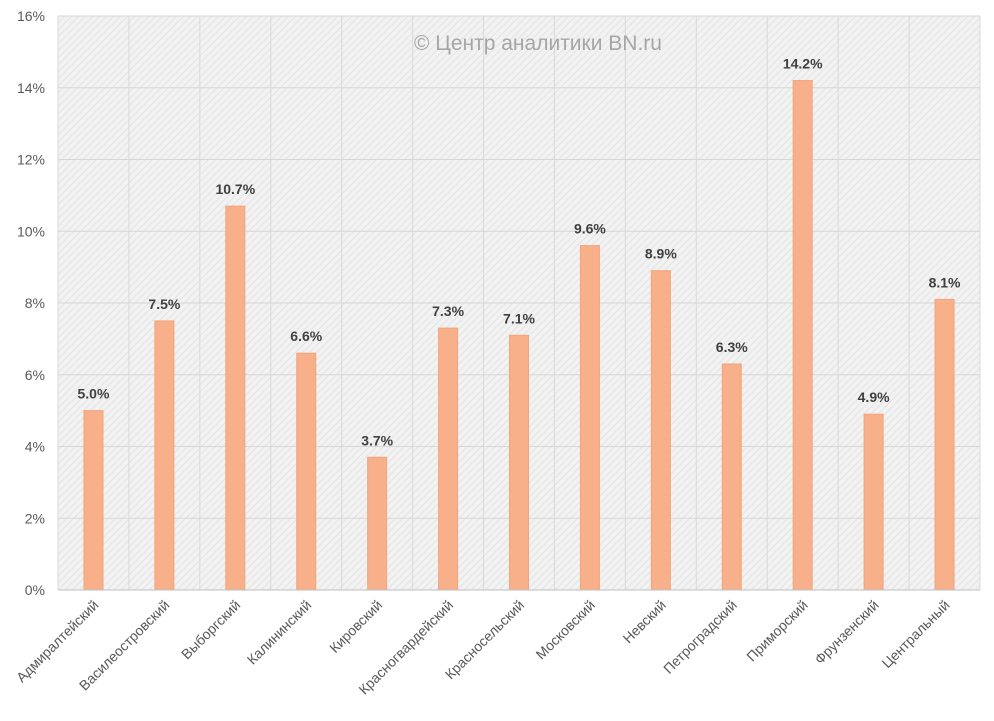  What do you see at coordinates (94, 394) in the screenshot?
I see `data-label: 5.0%` at bounding box center [94, 394].